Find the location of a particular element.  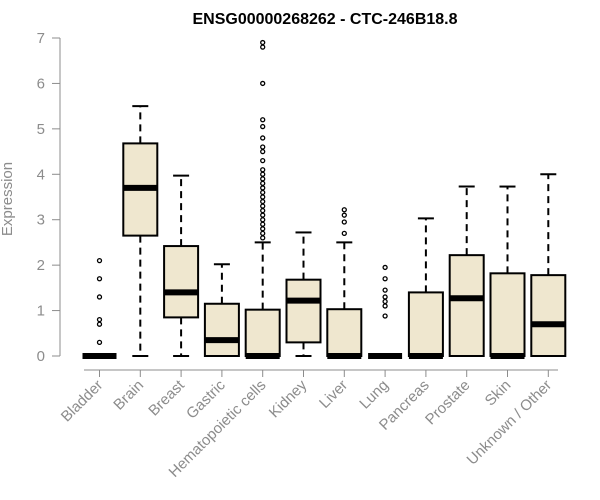

y-ticks: 0 1 2 3 4 5 6 7 is located at coordinates (48, 197).